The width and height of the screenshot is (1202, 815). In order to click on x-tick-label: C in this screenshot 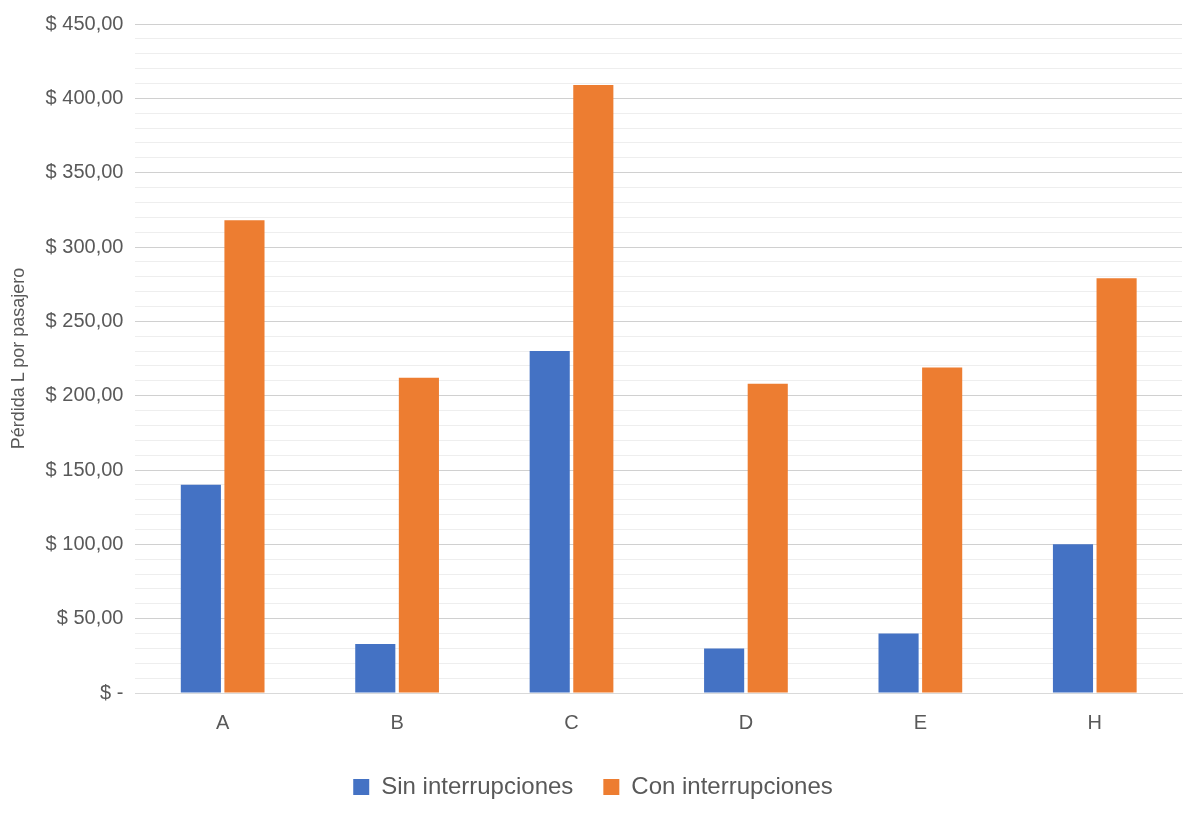, I will do `click(571, 721)`.